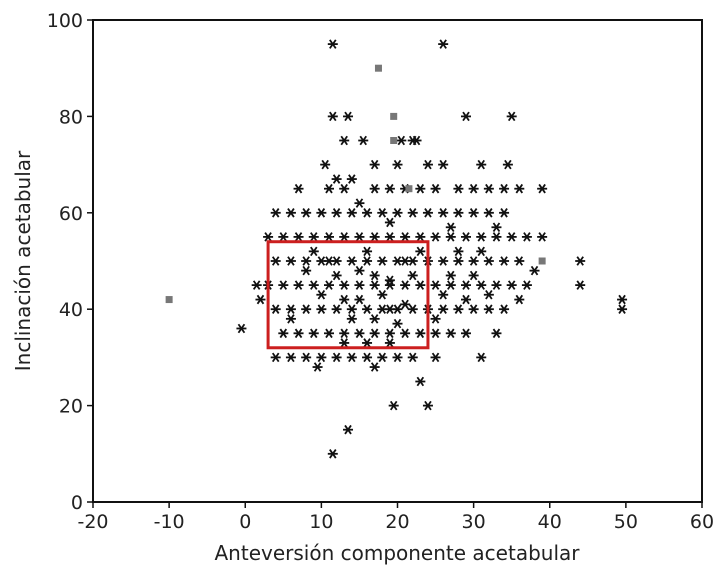 Image resolution: width=724 pixels, height=567 pixels. I want to click on x-tick-label: -20, so click(92, 522).